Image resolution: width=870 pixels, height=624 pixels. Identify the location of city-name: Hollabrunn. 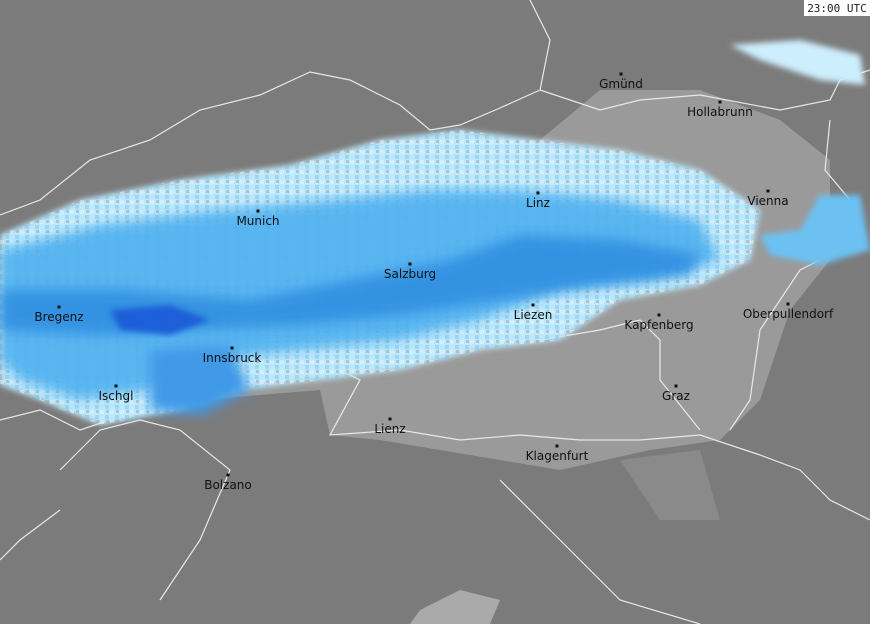
(720, 112).